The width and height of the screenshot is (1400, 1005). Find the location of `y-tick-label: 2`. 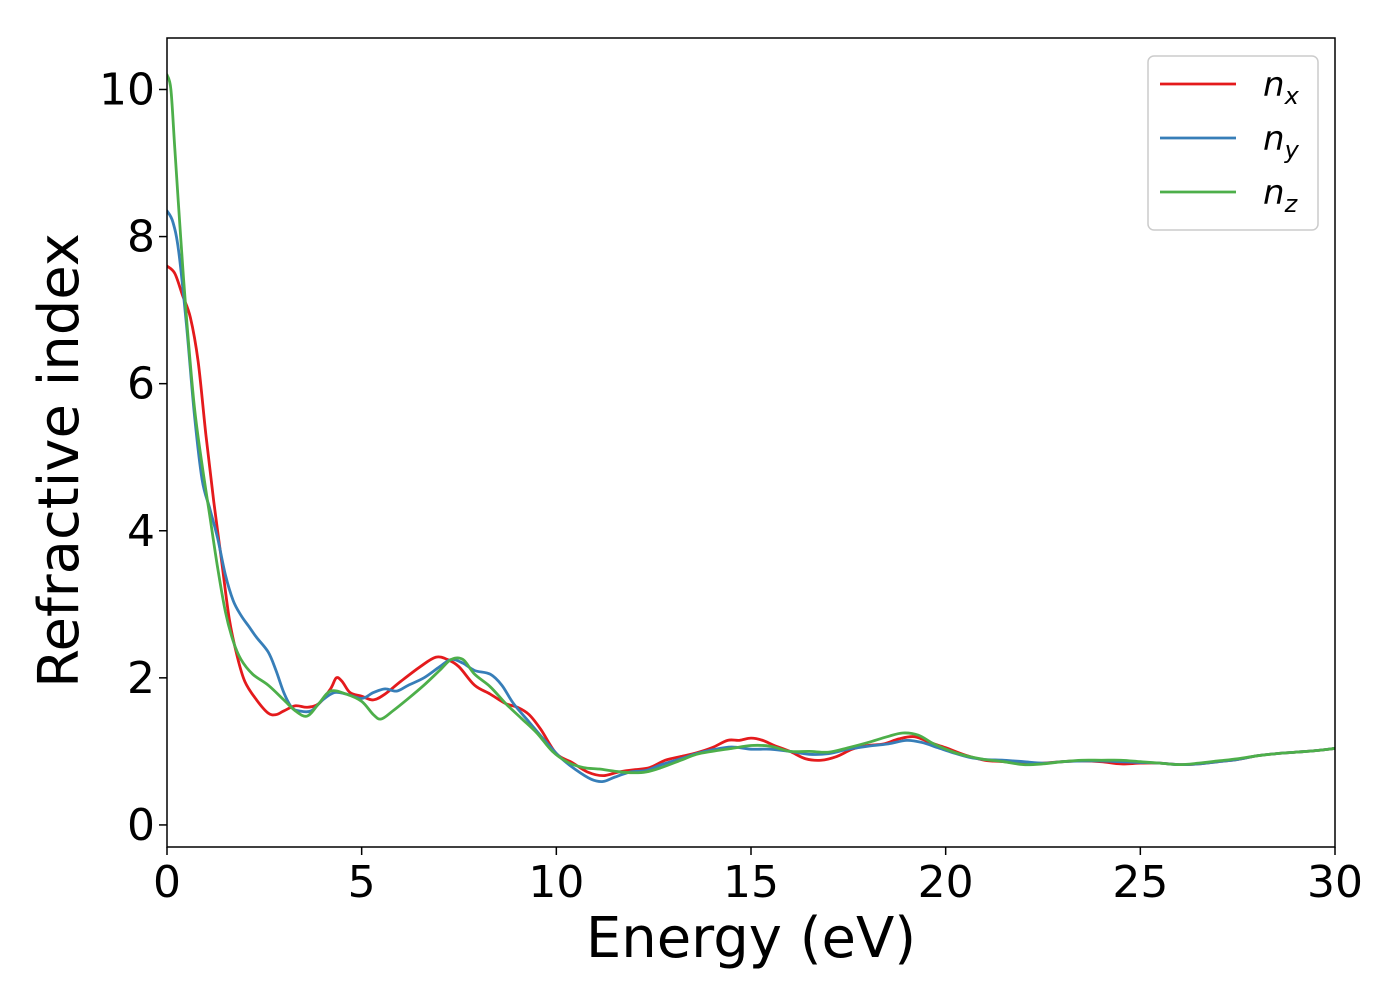

y-tick-label: 2 is located at coordinates (141, 678).